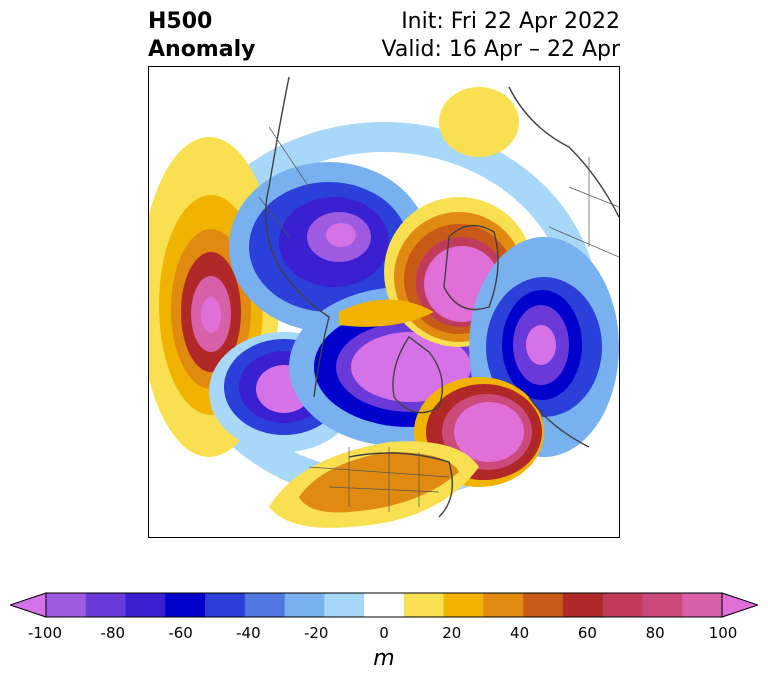 This screenshot has height=684, width=768. I want to click on colorbar-outline, so click(384, 605).